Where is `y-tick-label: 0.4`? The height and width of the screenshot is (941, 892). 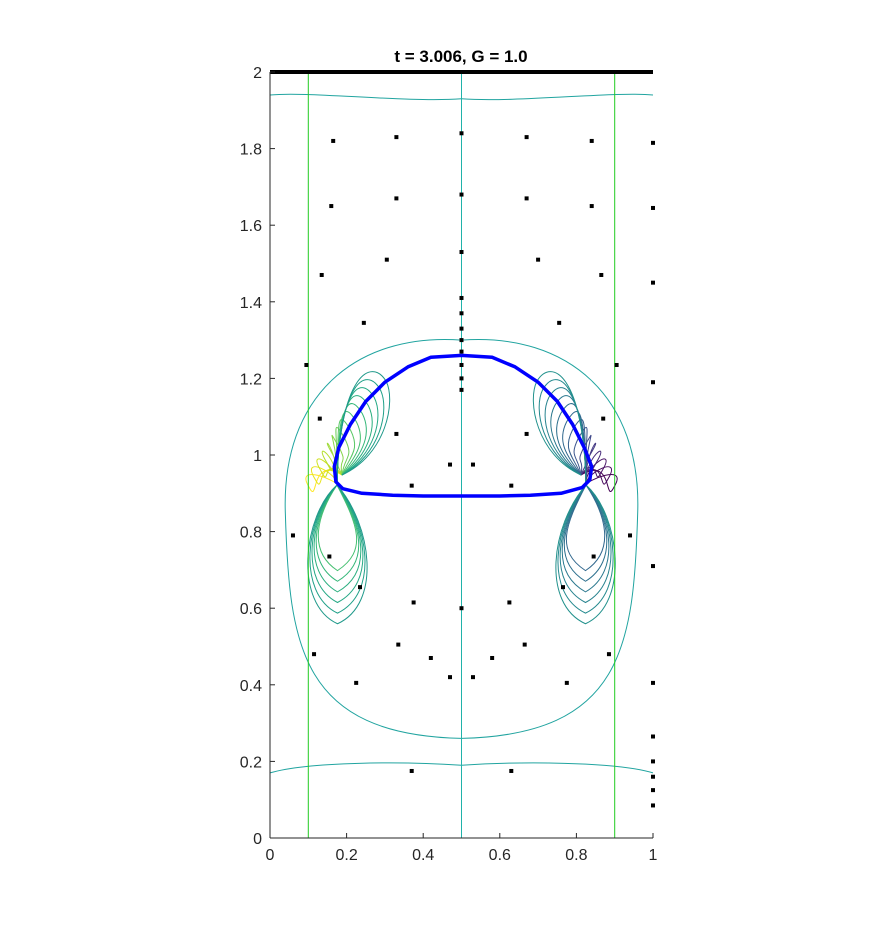 y-tick-label: 0.4 is located at coordinates (251, 686).